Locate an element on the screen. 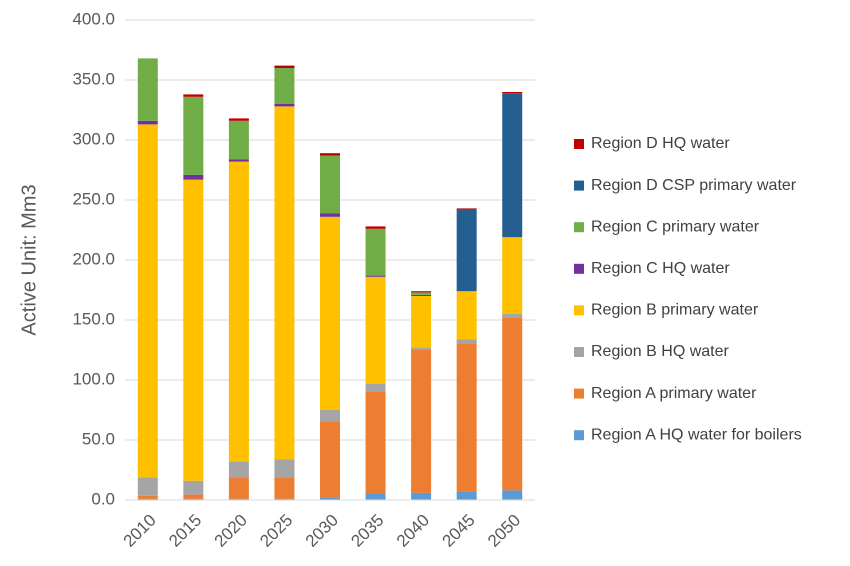  y-tick-label: 50.0 is located at coordinates (98, 438).